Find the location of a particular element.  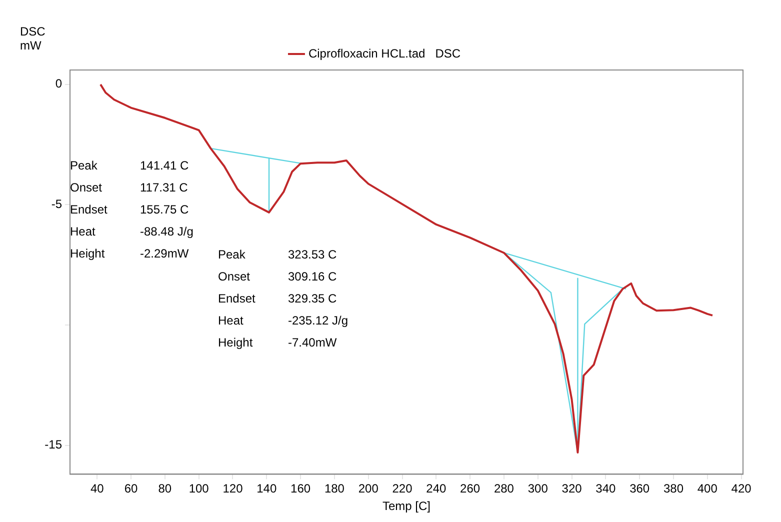

x-tick-label: 380 is located at coordinates (673, 489).